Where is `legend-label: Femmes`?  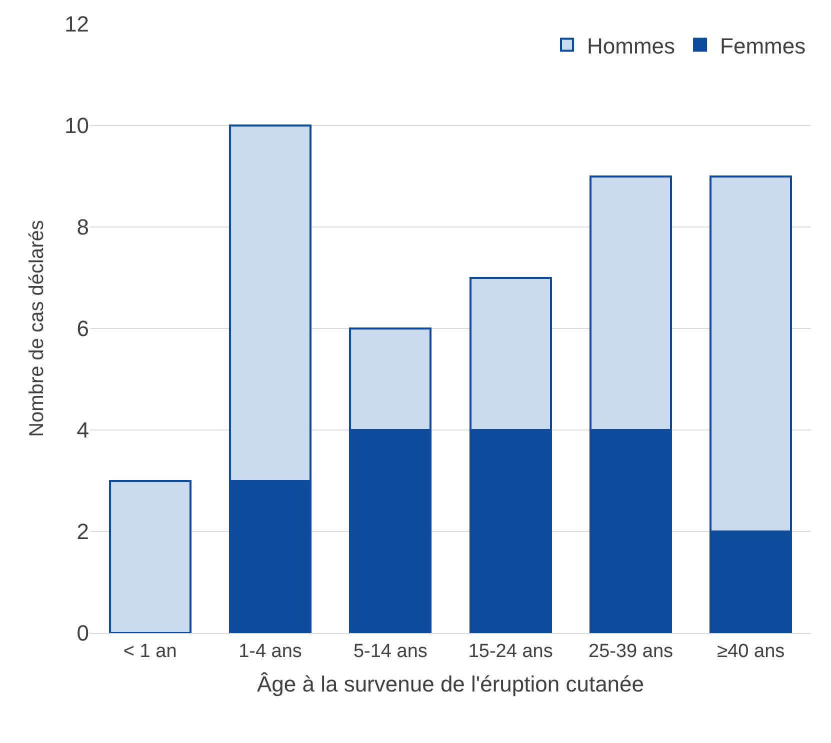 legend-label: Femmes is located at coordinates (763, 45).